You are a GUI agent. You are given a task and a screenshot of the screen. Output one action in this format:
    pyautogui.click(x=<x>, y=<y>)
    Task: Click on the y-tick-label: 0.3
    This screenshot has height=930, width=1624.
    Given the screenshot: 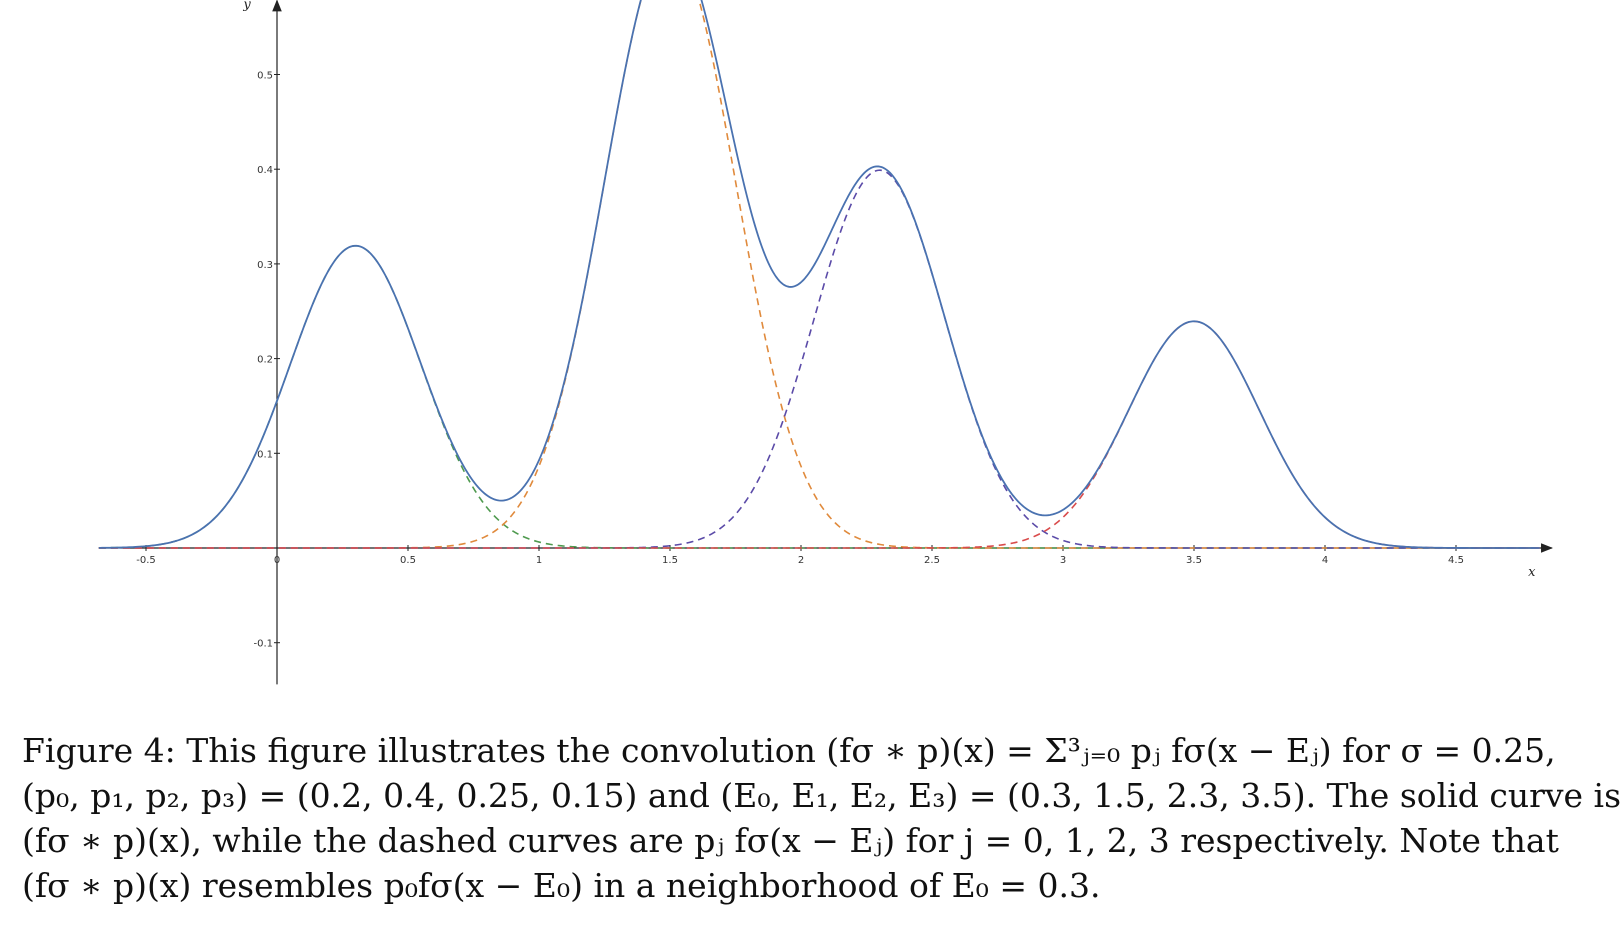 What is the action you would take?
    pyautogui.click(x=265, y=265)
    